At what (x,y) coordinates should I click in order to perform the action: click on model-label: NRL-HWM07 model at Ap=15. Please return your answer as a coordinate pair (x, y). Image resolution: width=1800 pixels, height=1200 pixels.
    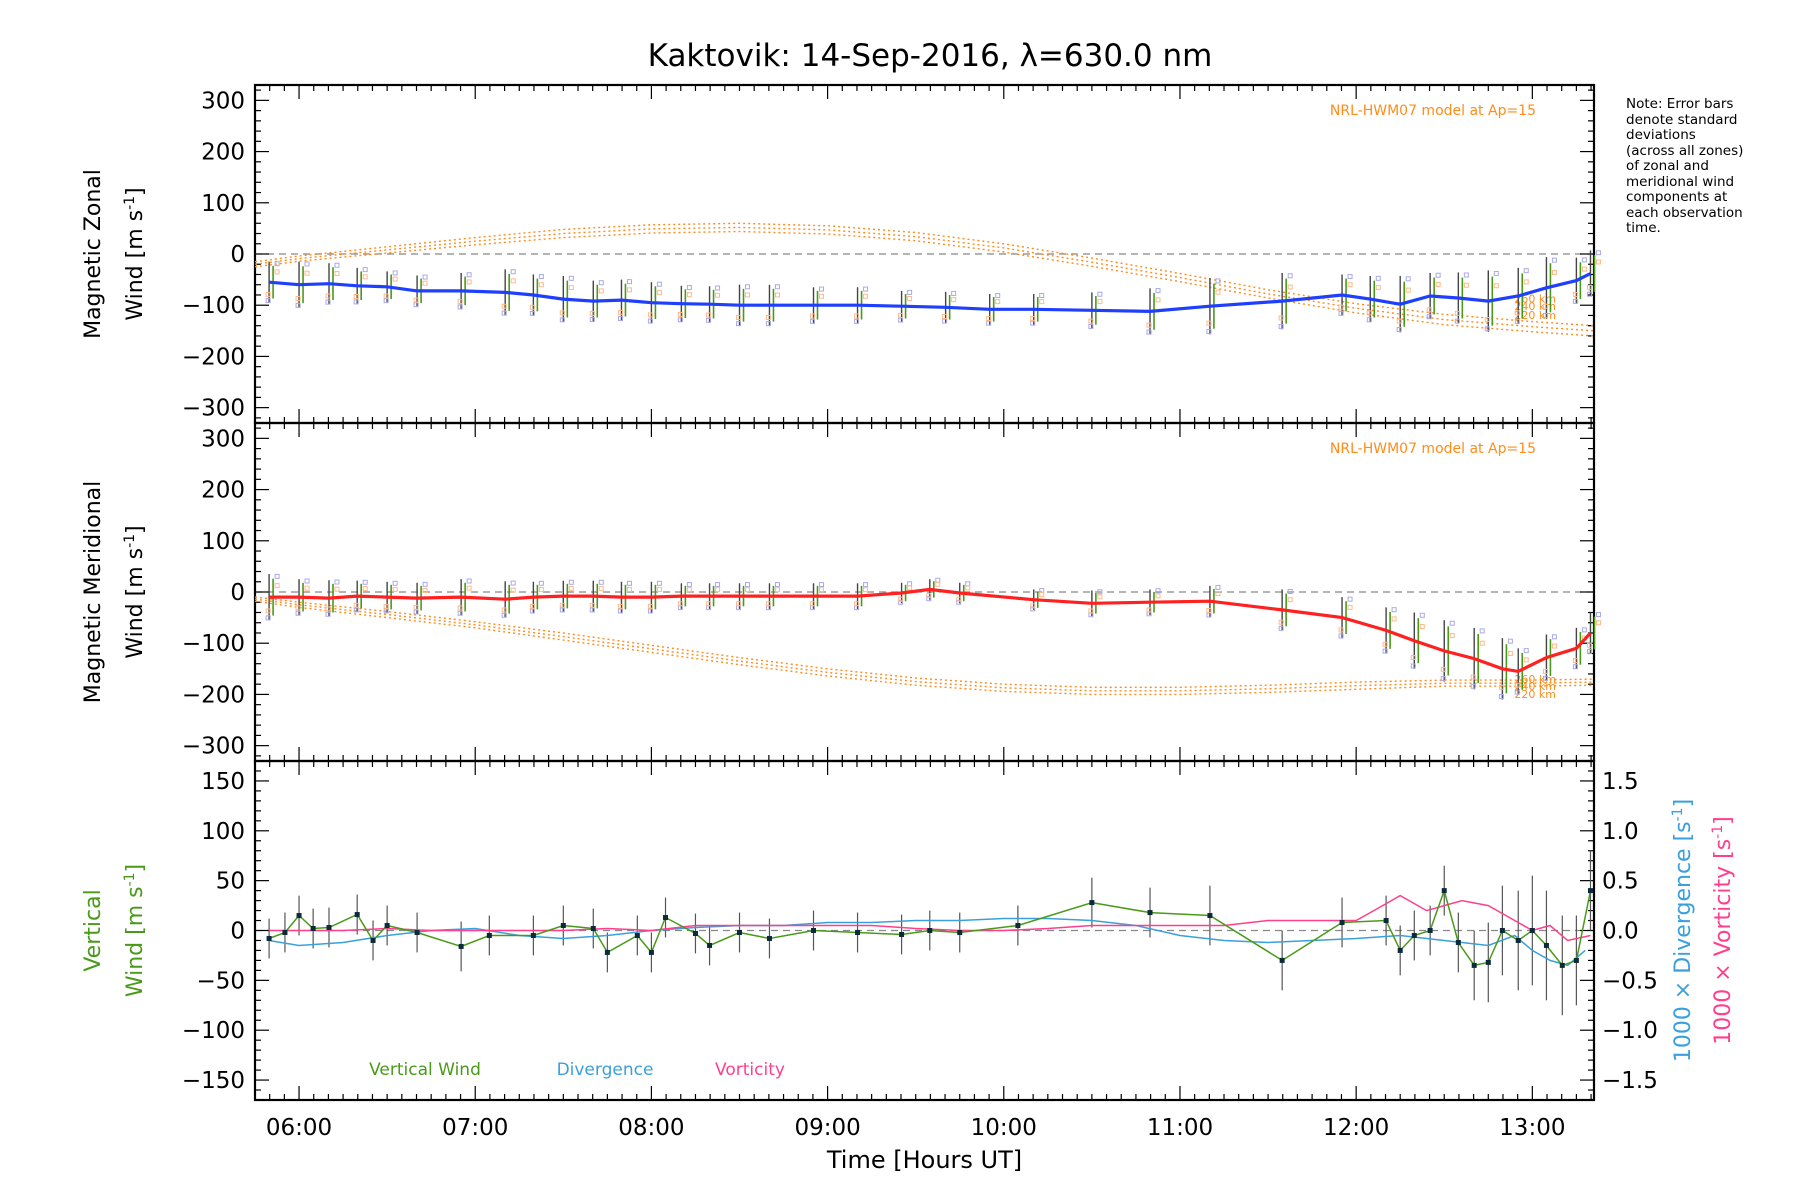
    Looking at the image, I should click on (1433, 449).